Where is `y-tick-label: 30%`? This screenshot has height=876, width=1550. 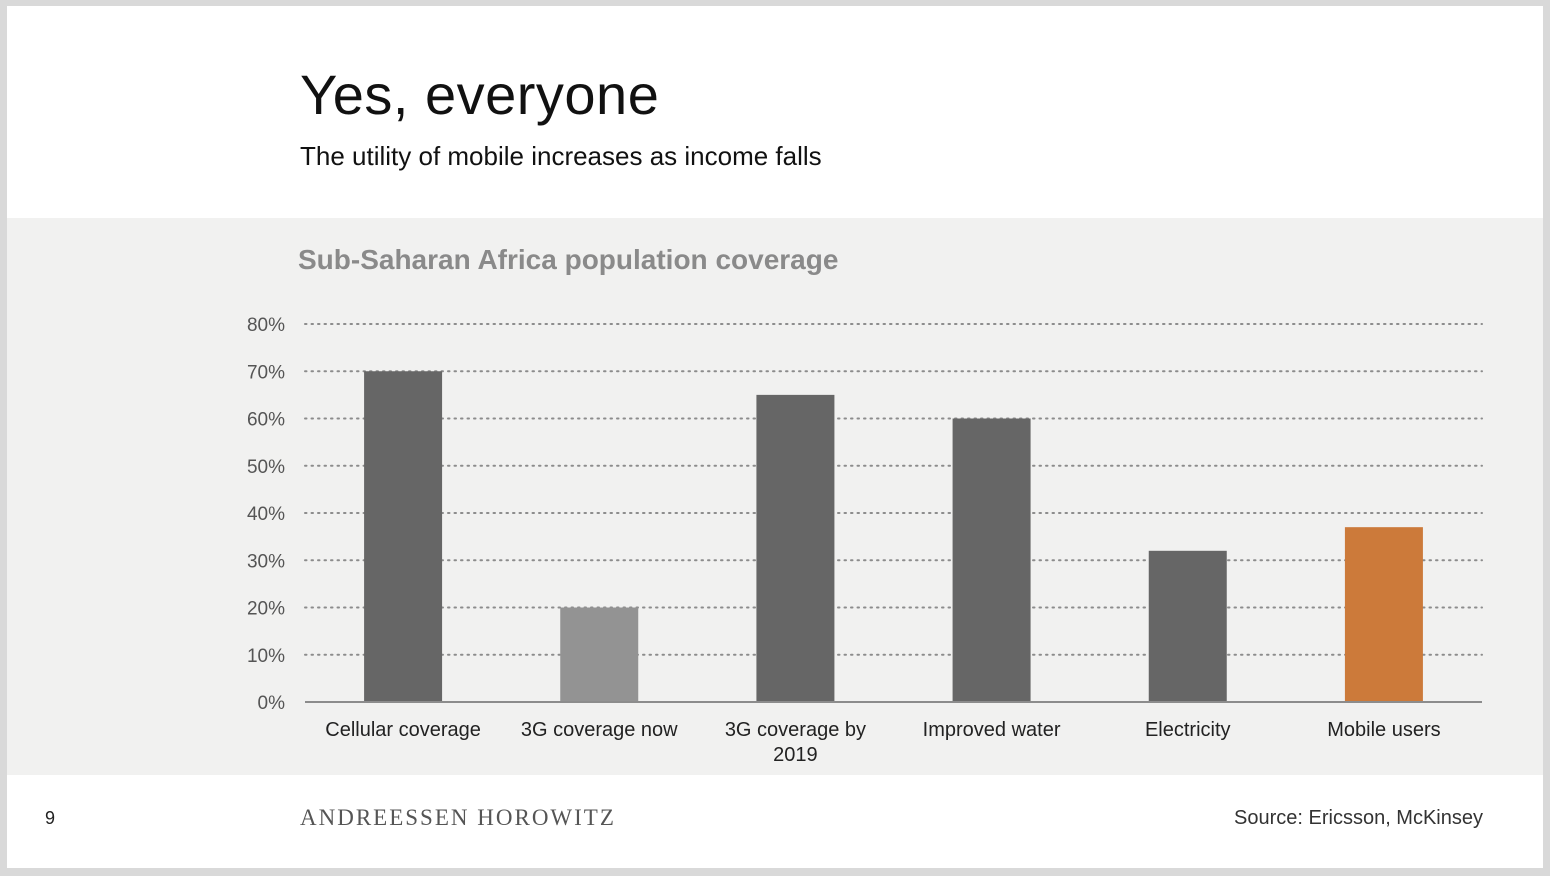
y-tick-label: 30% is located at coordinates (266, 561).